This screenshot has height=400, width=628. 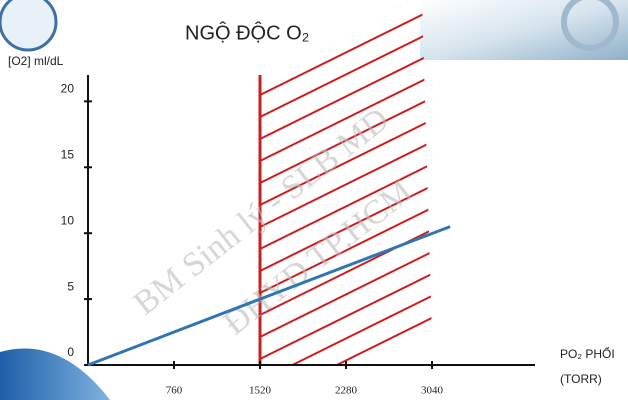 What do you see at coordinates (260, 391) in the screenshot?
I see `x-tick-label: 1520` at bounding box center [260, 391].